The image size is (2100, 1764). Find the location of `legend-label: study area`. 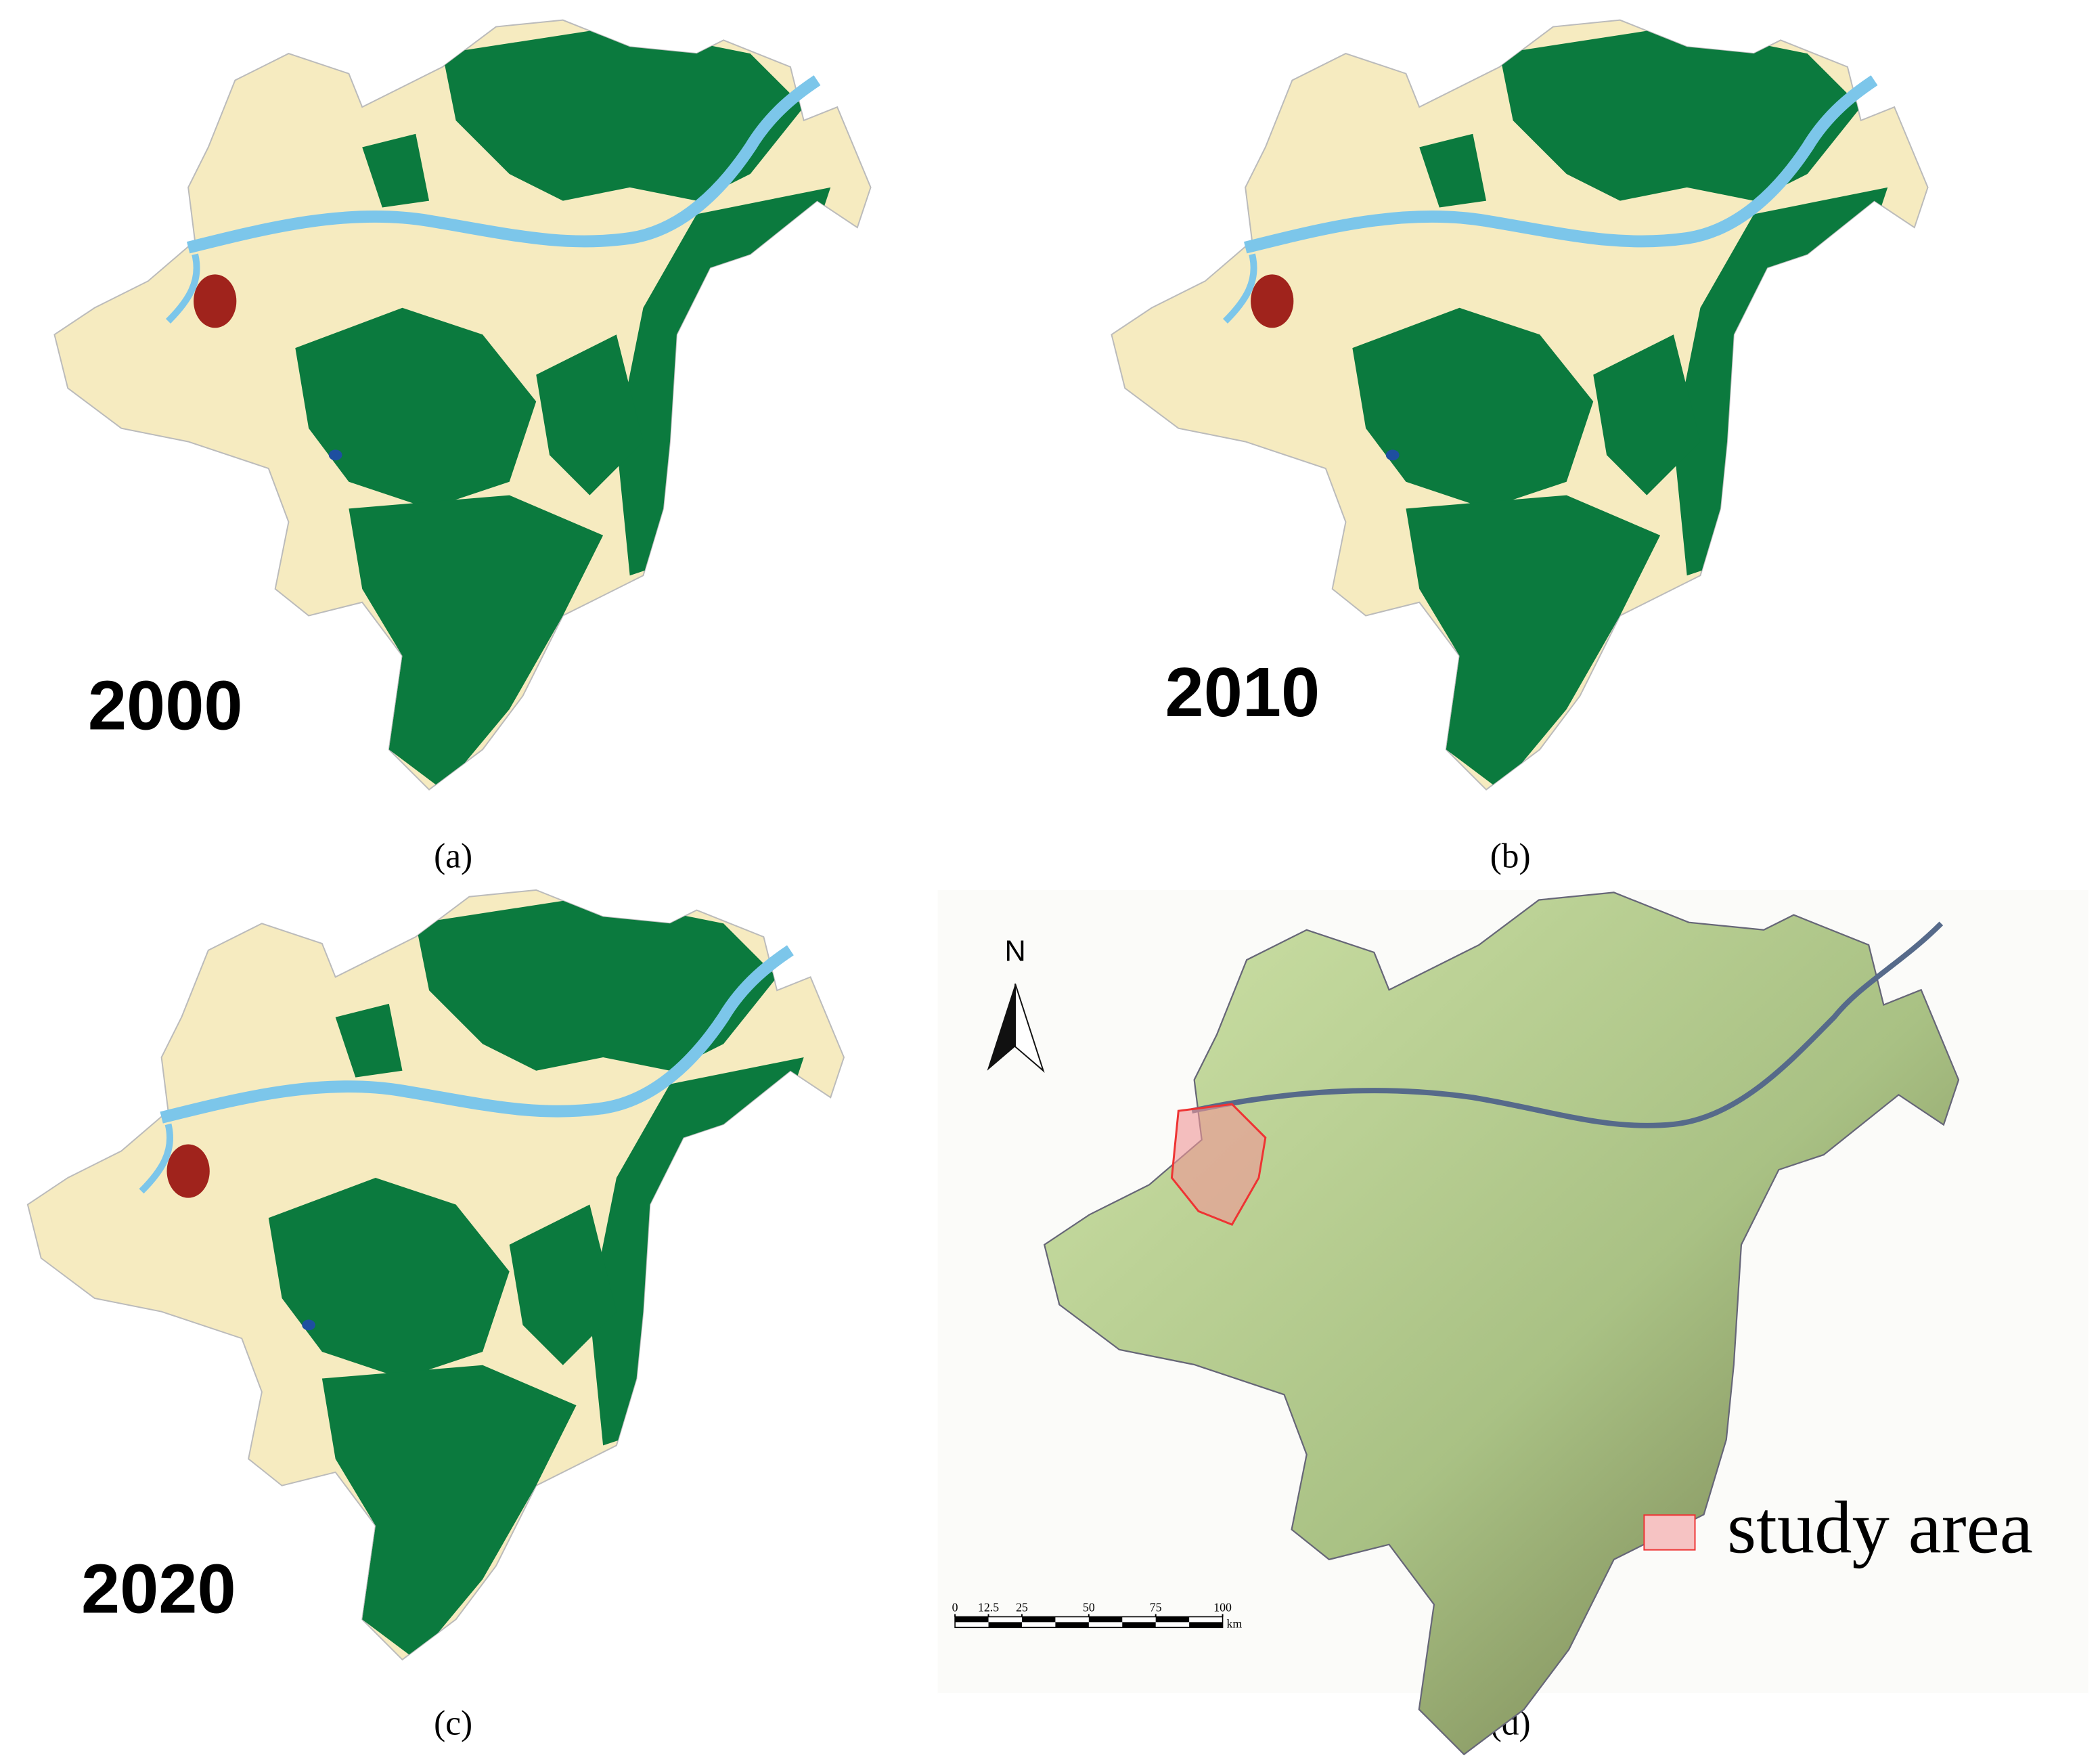

legend-label: study area is located at coordinates (1880, 1527).